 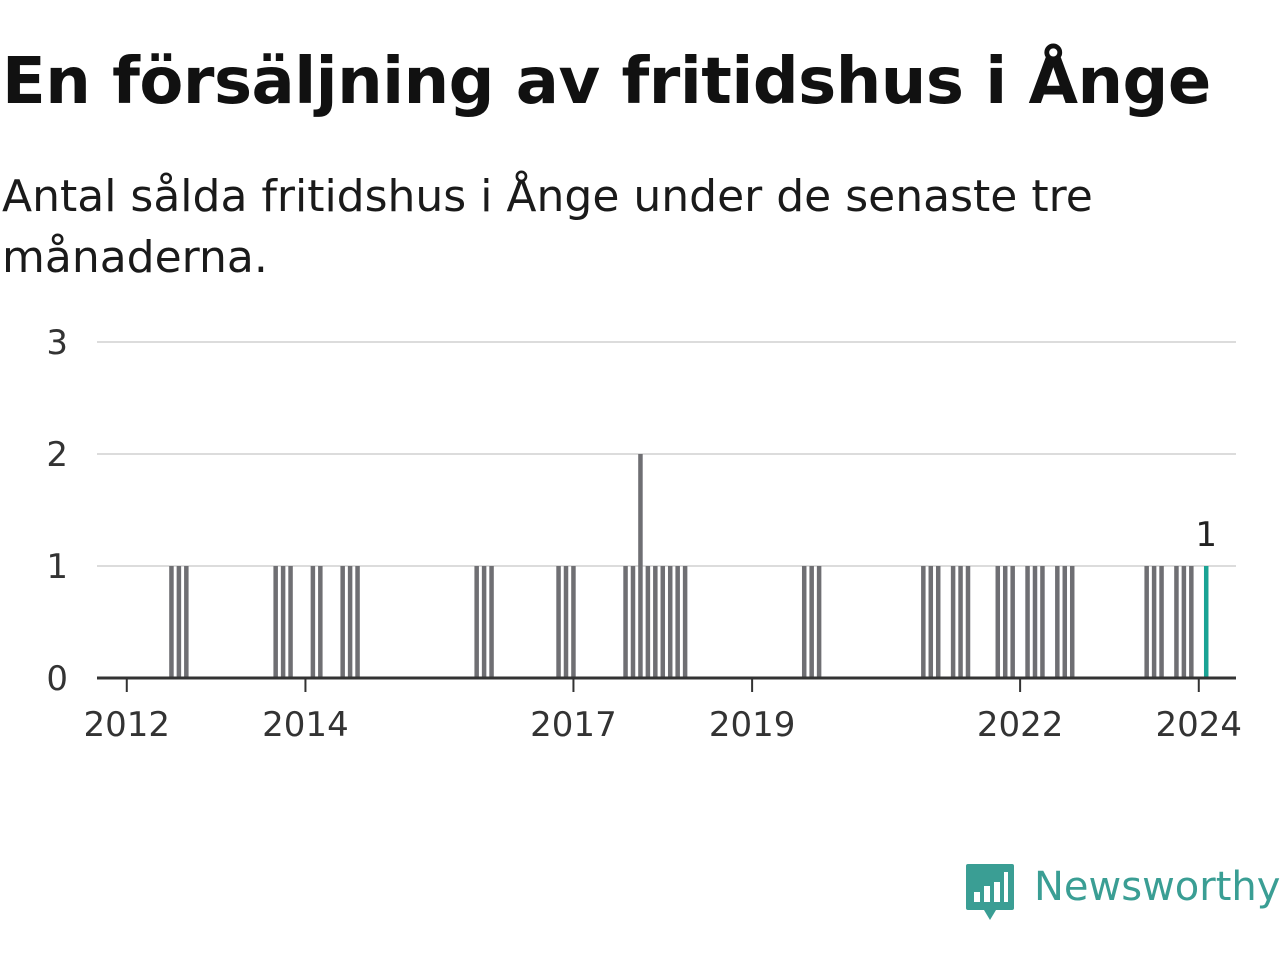 I want to click on brand-name: Newsworthy, so click(x=1157, y=887).